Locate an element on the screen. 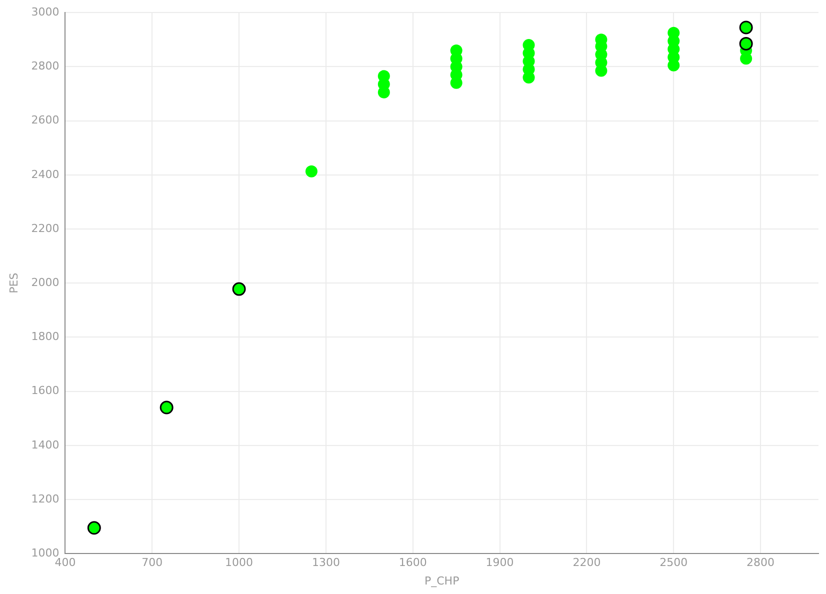 The height and width of the screenshot is (594, 826). x-tick-label: 1900 is located at coordinates (500, 563).